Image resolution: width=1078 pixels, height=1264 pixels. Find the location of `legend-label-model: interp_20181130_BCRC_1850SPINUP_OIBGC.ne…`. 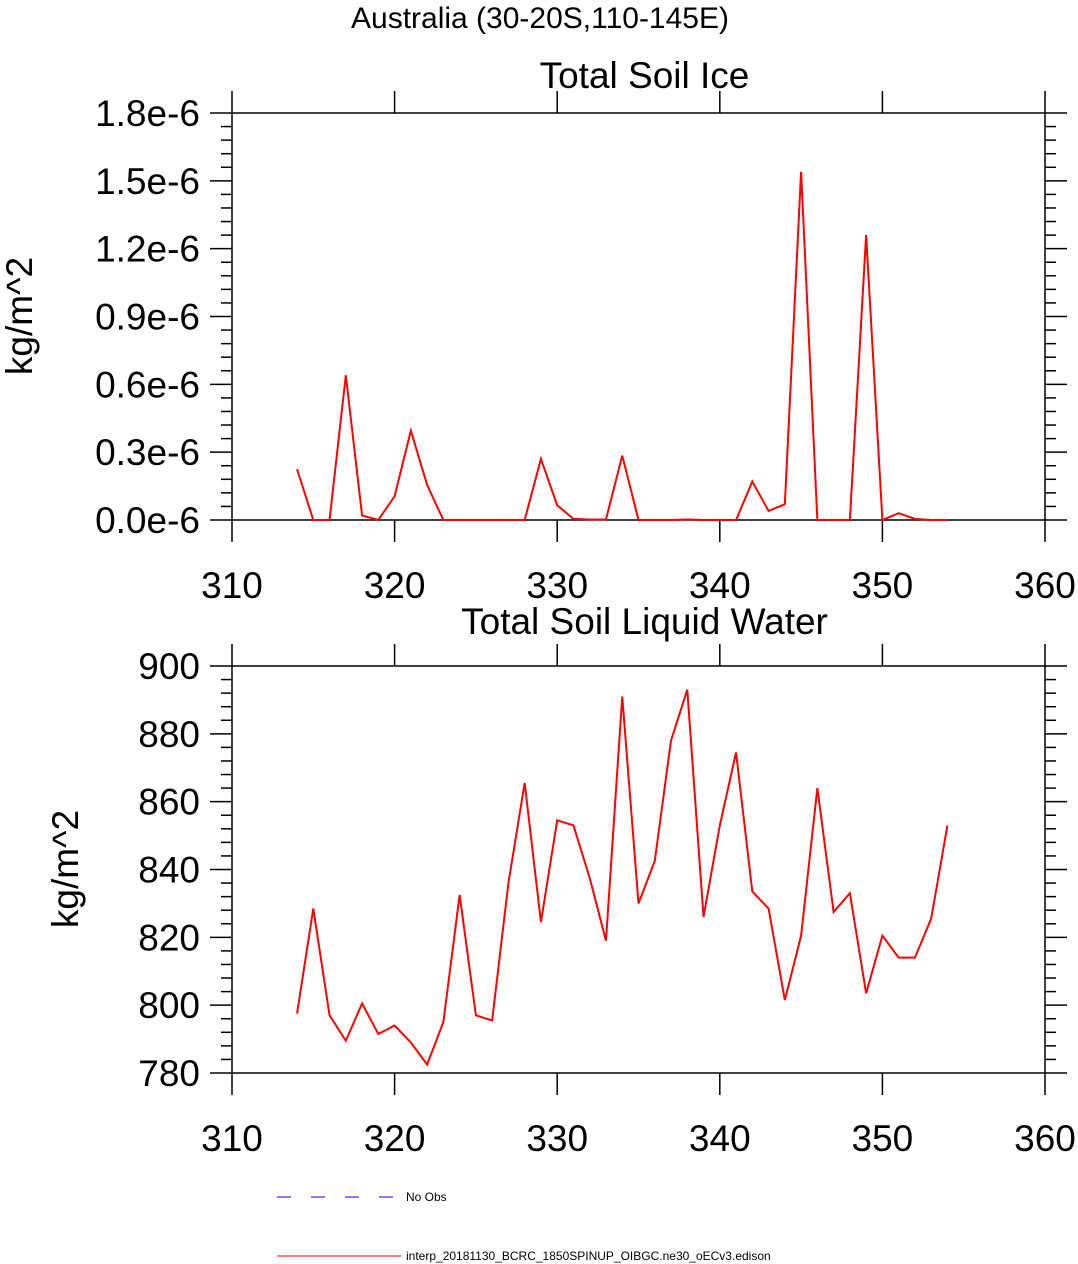

legend-label-model: interp_20181130_BCRC_1850SPINUP_OIBGC.ne… is located at coordinates (588, 1256).